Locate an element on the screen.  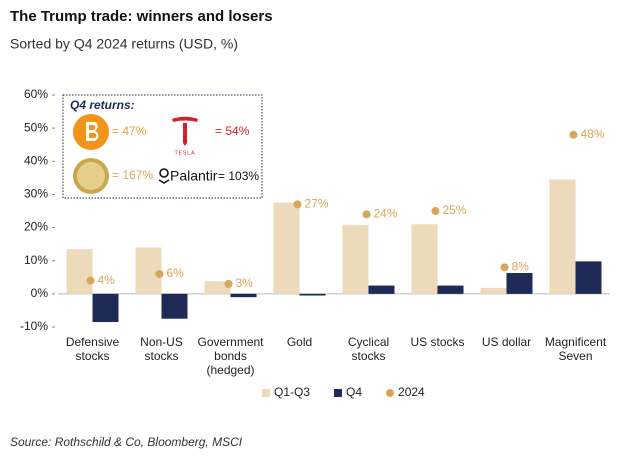
palantir-wordmark: Palantir is located at coordinates (194, 176).